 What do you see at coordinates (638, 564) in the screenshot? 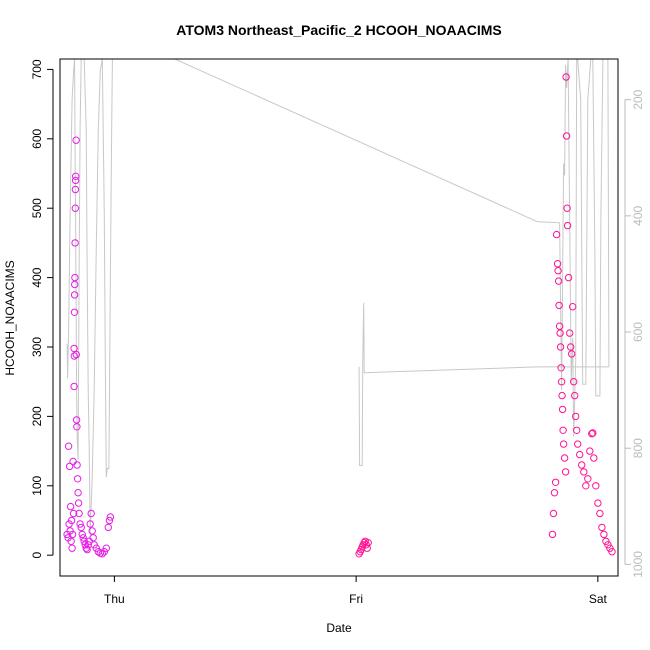
I see `y2-tick-label: 1000` at bounding box center [638, 564].